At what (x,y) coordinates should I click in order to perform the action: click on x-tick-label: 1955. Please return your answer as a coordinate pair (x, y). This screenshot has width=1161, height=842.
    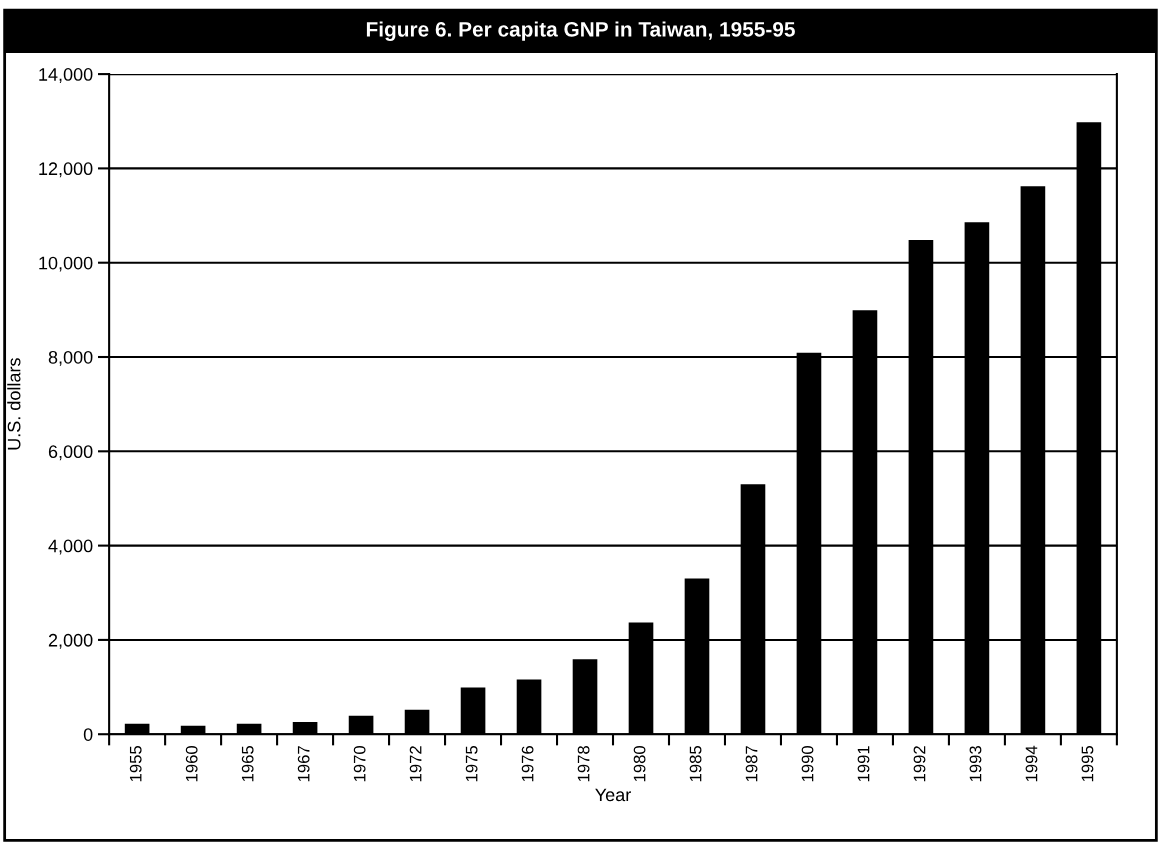
    Looking at the image, I should click on (135, 764).